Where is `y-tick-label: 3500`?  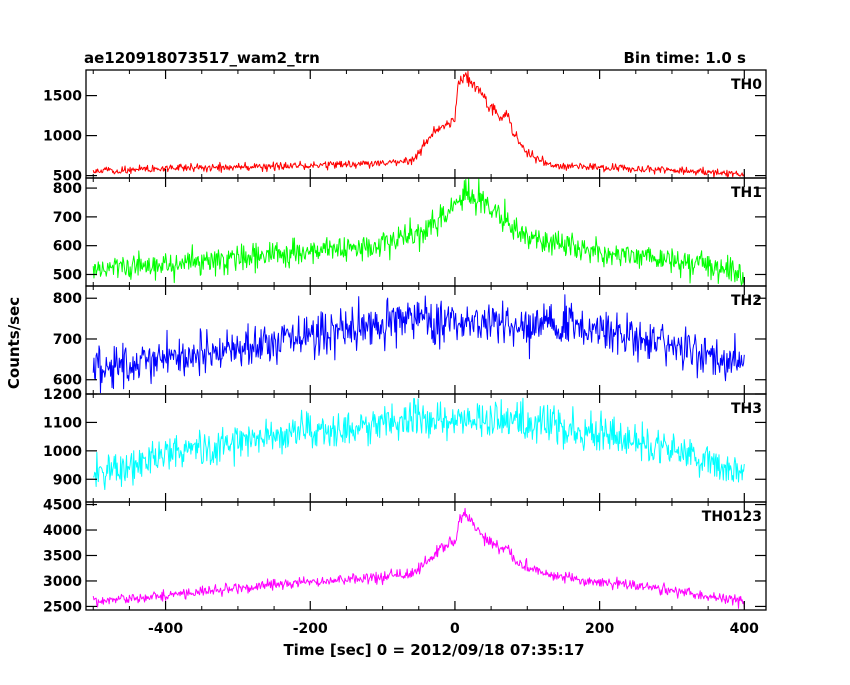 y-tick-label: 3500 is located at coordinates (62, 556).